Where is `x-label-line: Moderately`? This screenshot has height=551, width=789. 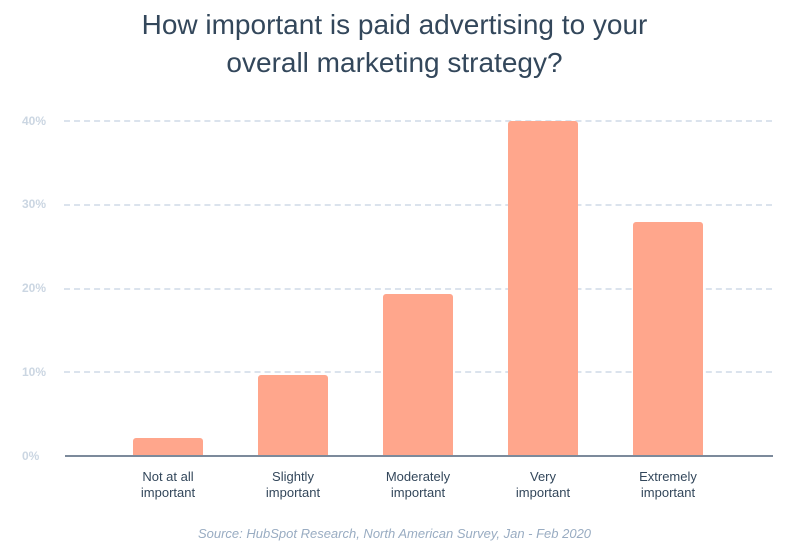 x-label-line: Moderately is located at coordinates (418, 476).